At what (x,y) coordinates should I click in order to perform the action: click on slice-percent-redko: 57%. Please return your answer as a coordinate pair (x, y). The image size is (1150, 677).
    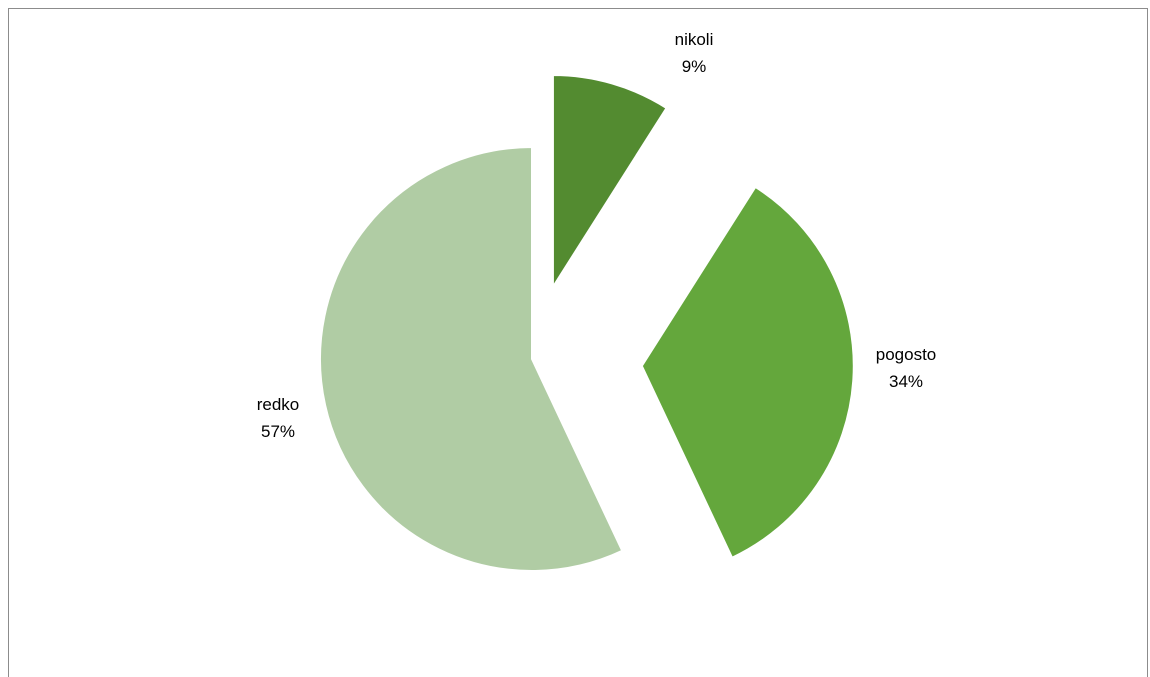
    Looking at the image, I should click on (278, 431).